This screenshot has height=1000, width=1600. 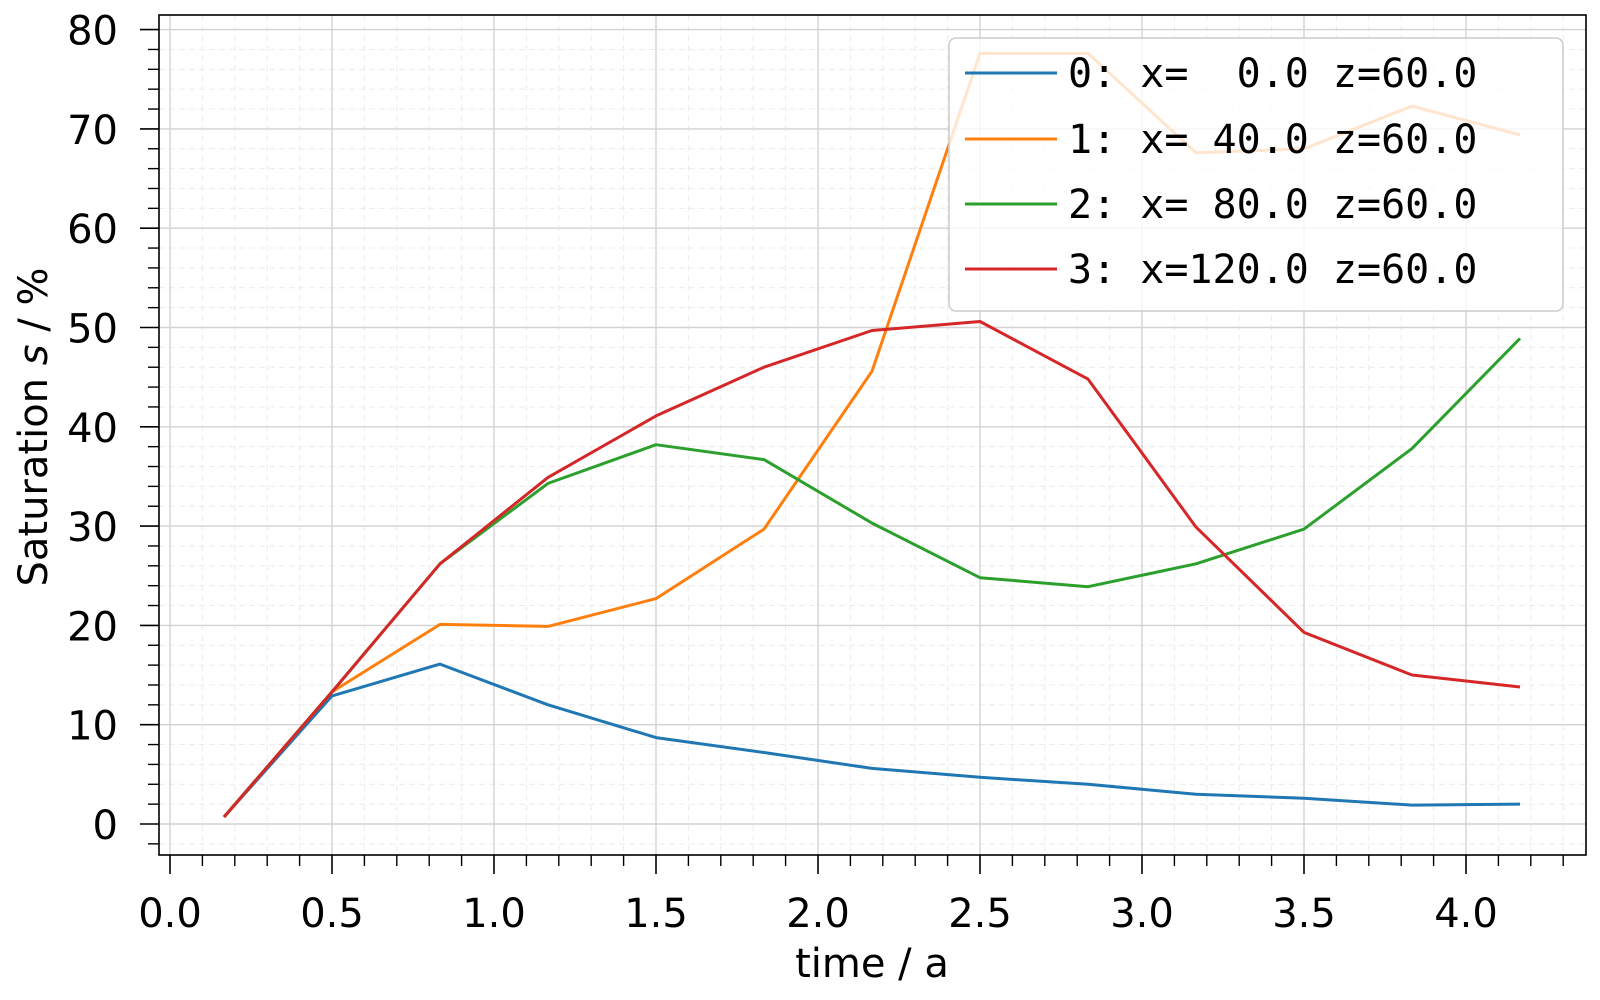 I want to click on legend-box, so click(x=1256, y=174).